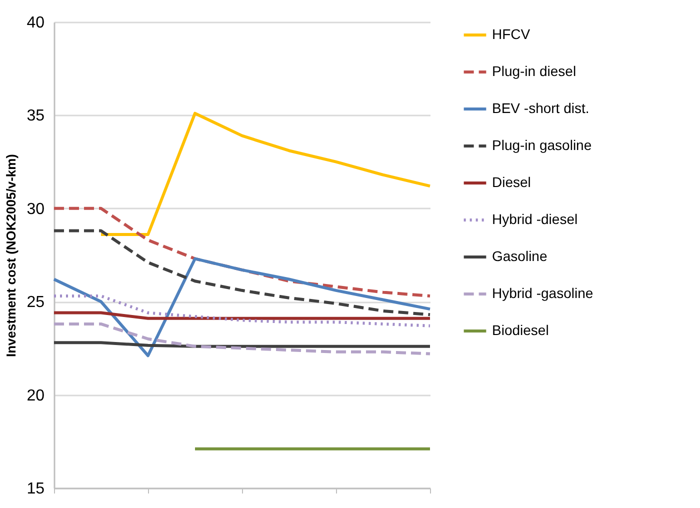  What do you see at coordinates (534, 71) in the screenshot?
I see `legend-label: Plug-in diesel` at bounding box center [534, 71].